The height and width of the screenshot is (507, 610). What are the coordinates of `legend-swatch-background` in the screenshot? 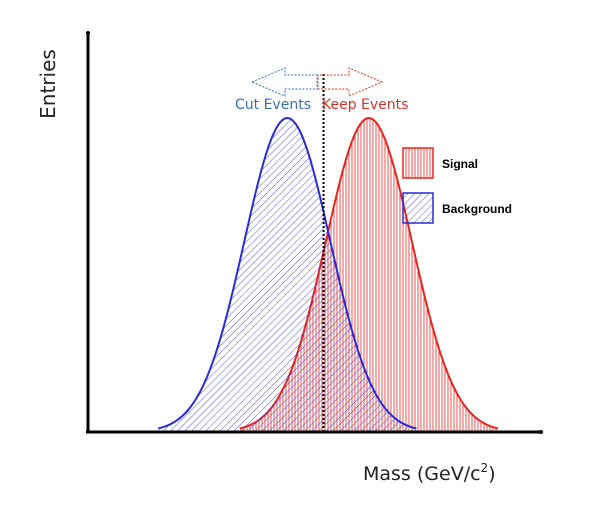 It's located at (418, 208).